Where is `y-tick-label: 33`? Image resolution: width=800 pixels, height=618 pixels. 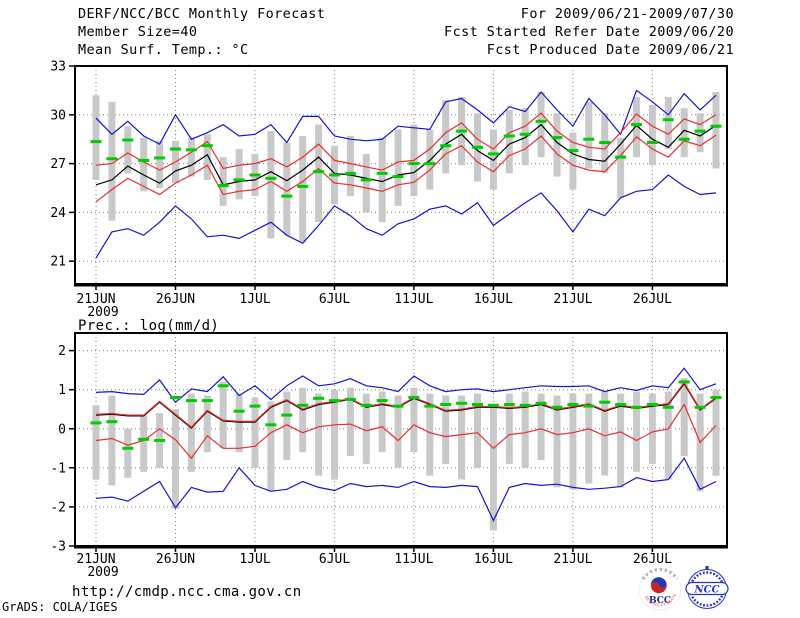 y-tick-label: 33 is located at coordinates (58, 67).